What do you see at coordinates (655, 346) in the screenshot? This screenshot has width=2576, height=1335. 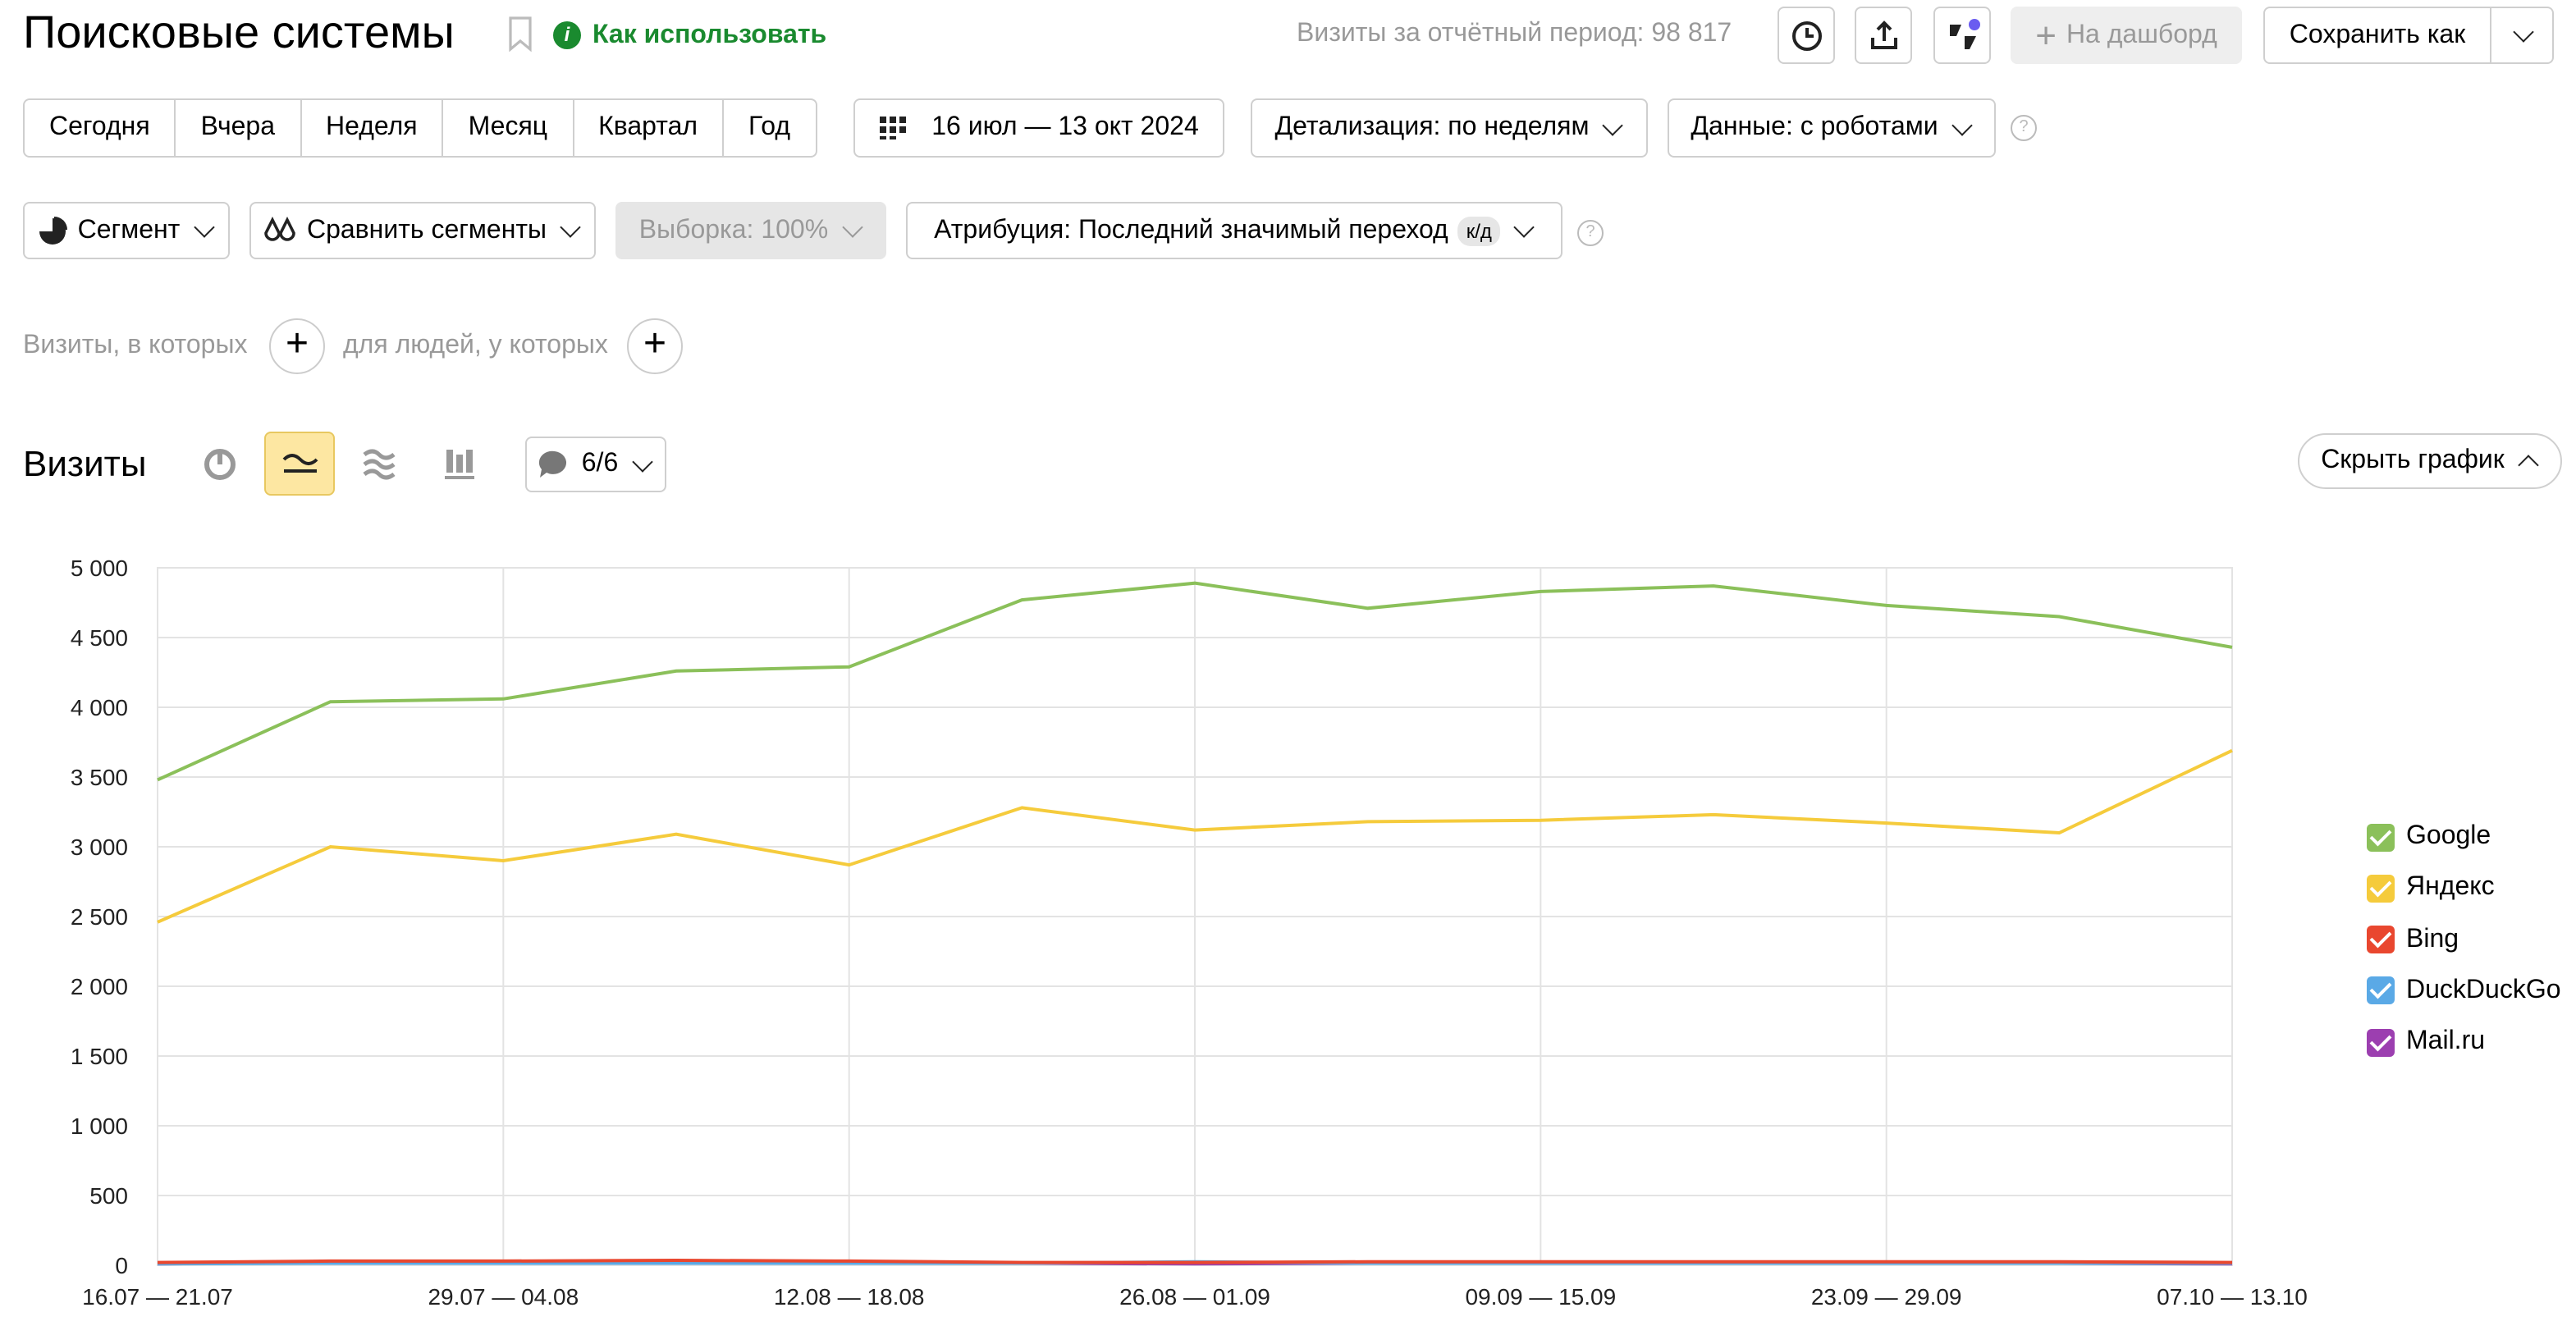 I see `add-people-condition: +` at bounding box center [655, 346].